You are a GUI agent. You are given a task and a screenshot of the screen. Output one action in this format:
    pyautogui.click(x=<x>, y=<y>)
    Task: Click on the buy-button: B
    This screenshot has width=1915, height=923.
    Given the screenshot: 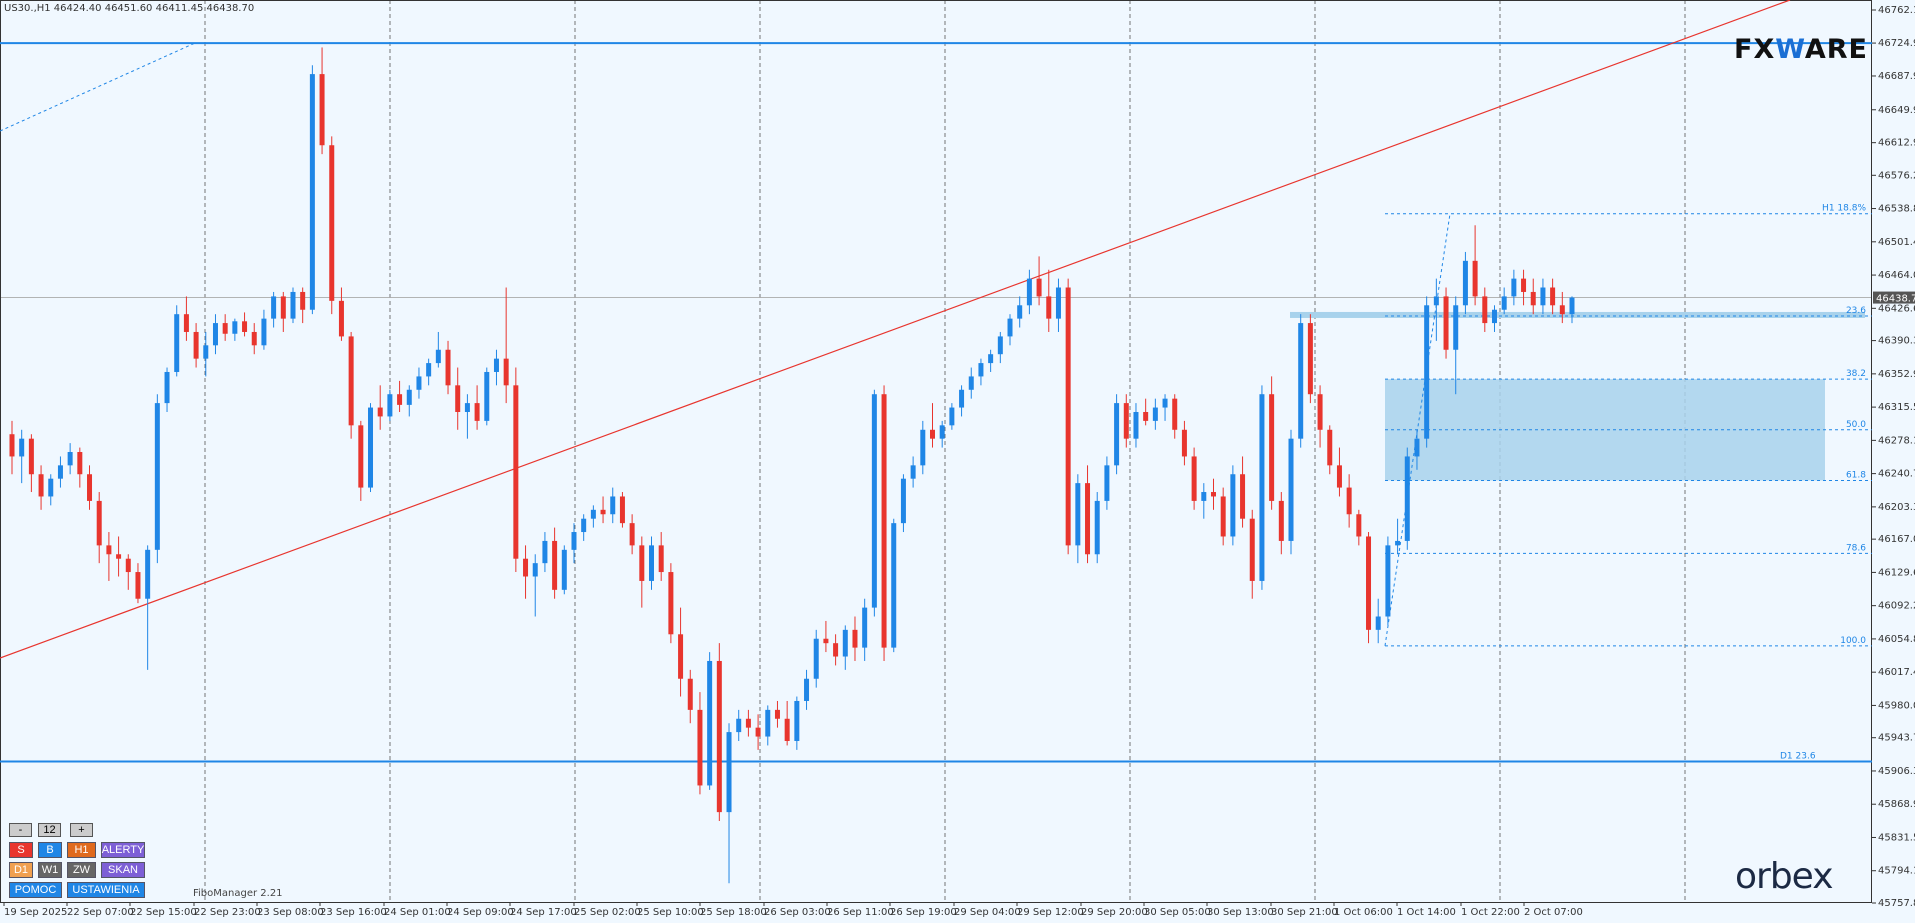 What is the action you would take?
    pyautogui.click(x=50, y=850)
    